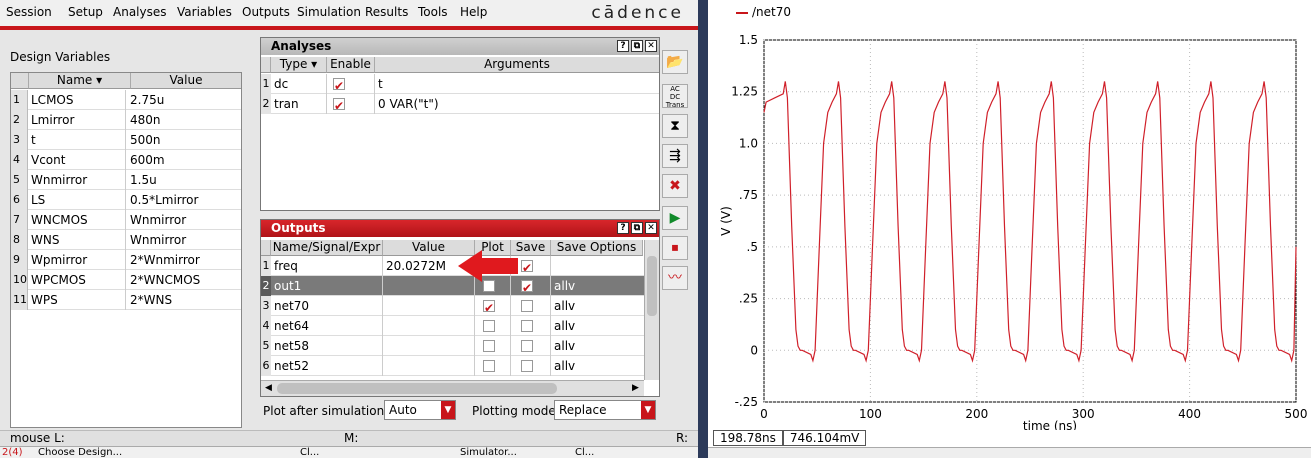 This screenshot has height=458, width=1311. I want to click on table-row: 6 net52 allv, so click(452, 366).